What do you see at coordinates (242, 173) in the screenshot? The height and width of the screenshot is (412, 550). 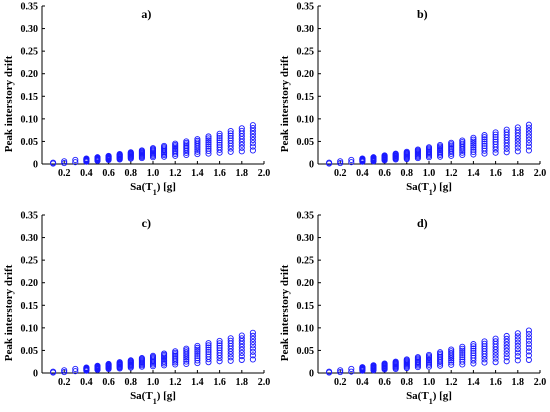 I see `x-tick-label: 1.8` at bounding box center [242, 173].